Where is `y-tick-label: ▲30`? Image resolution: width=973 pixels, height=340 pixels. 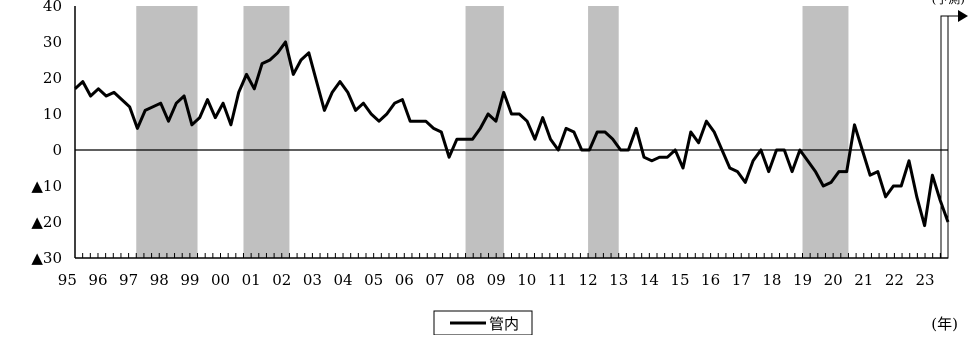
y-tick-label: ▲30 is located at coordinates (46, 258).